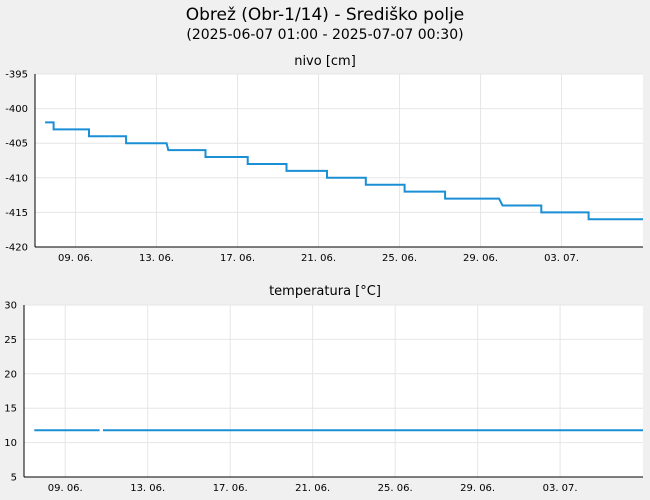 This screenshot has width=650, height=500. Describe the element at coordinates (325, 291) in the screenshot. I see `temperatura-panel-title: temperatura [°C]` at that location.